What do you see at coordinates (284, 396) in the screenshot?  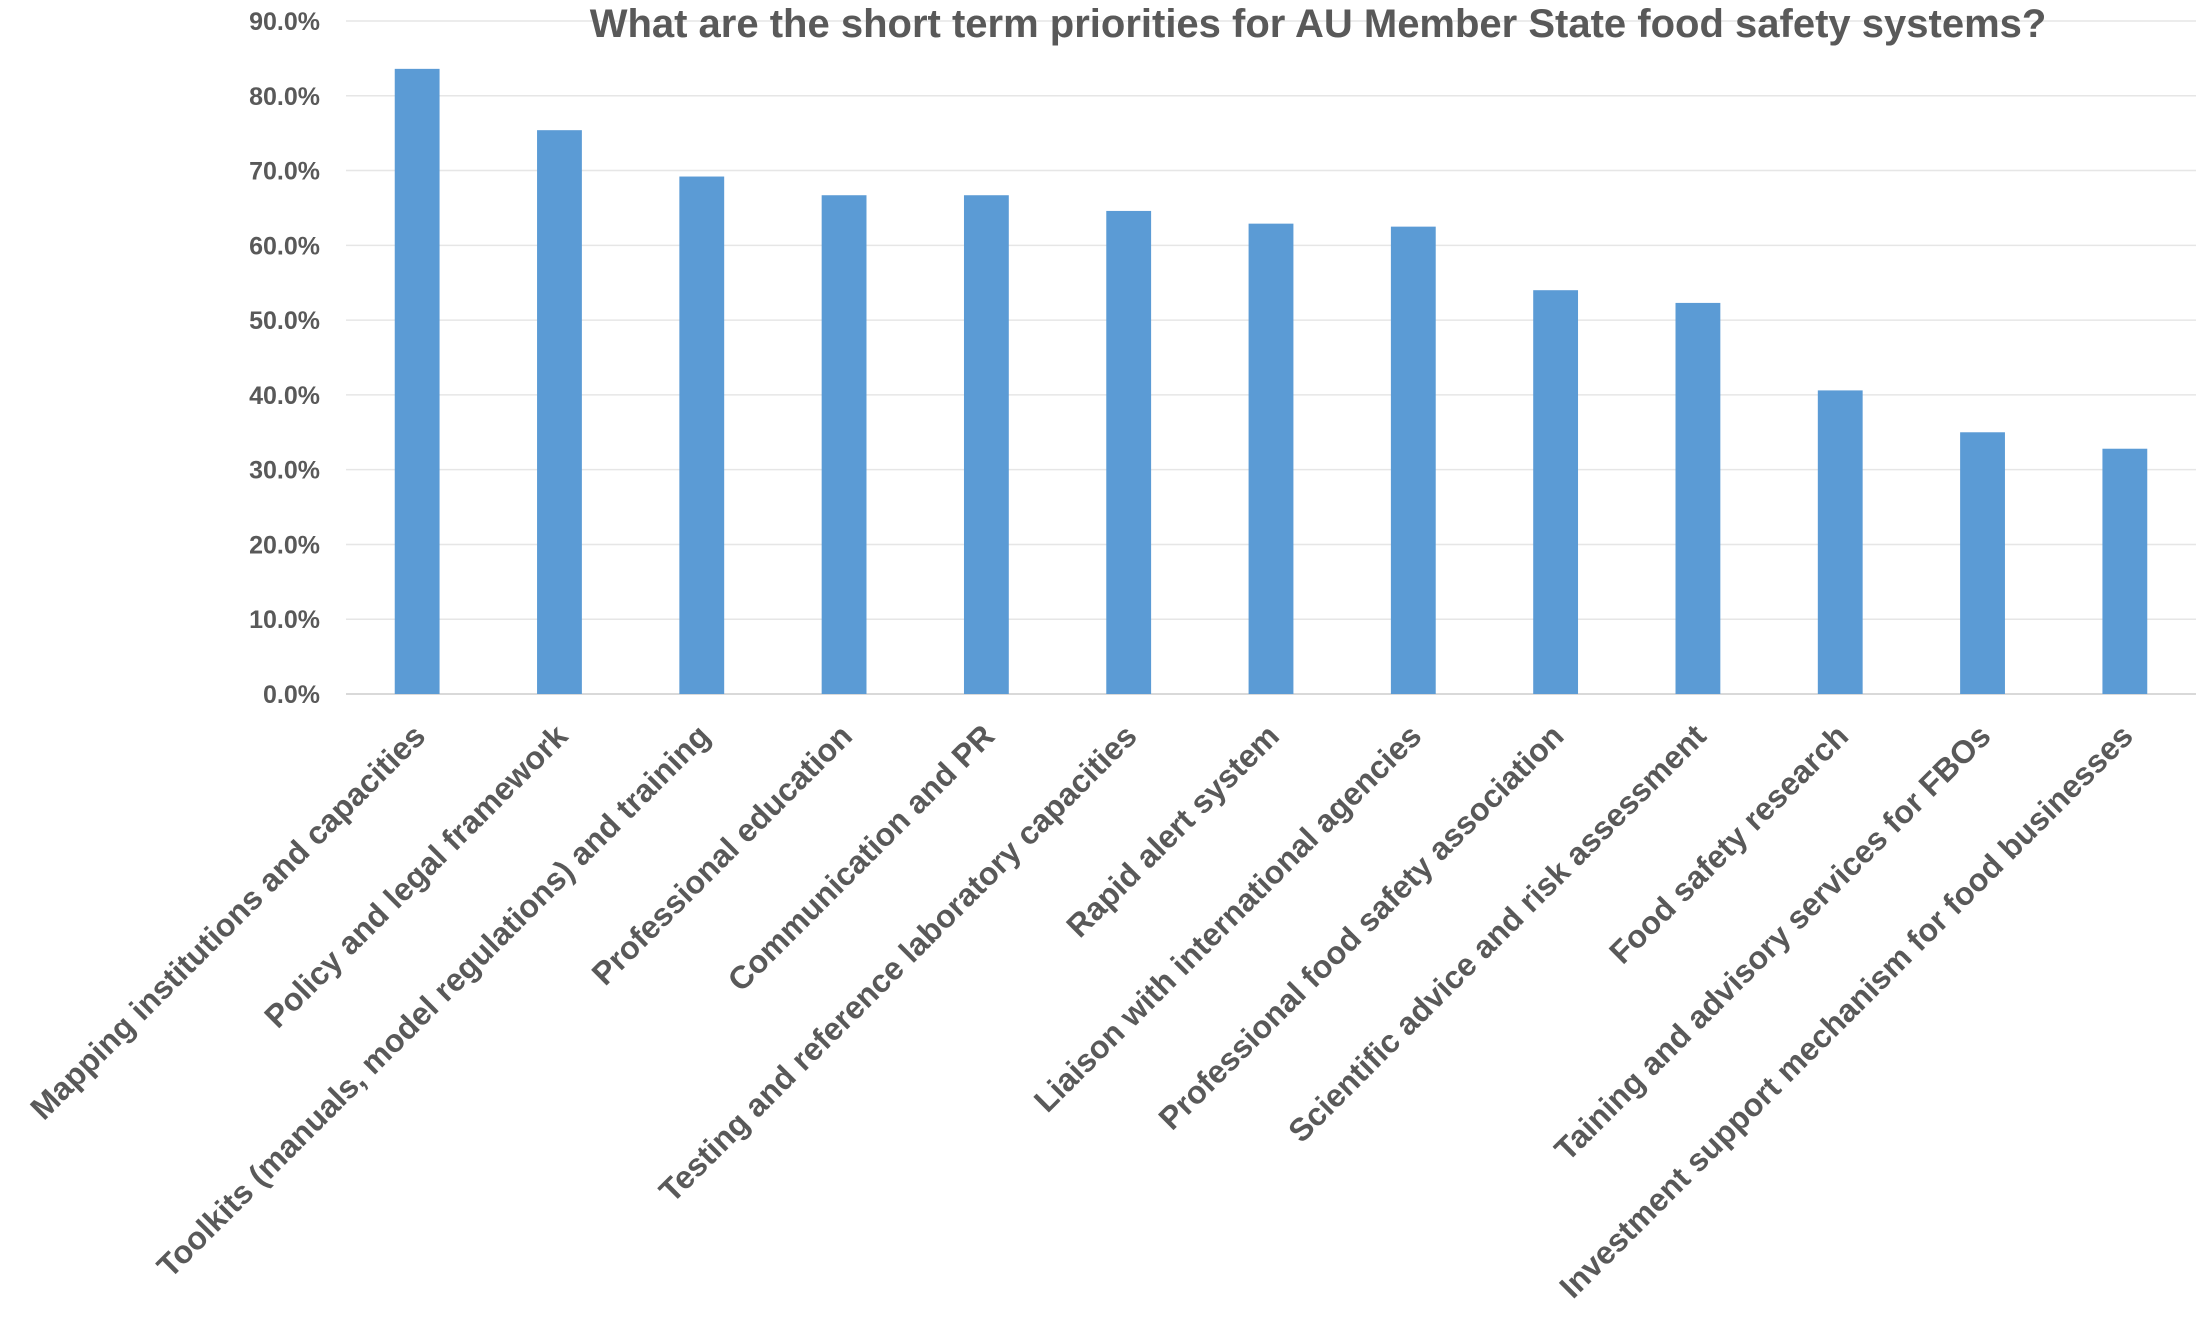 I see `y-tick-label: 40.0%` at bounding box center [284, 396].